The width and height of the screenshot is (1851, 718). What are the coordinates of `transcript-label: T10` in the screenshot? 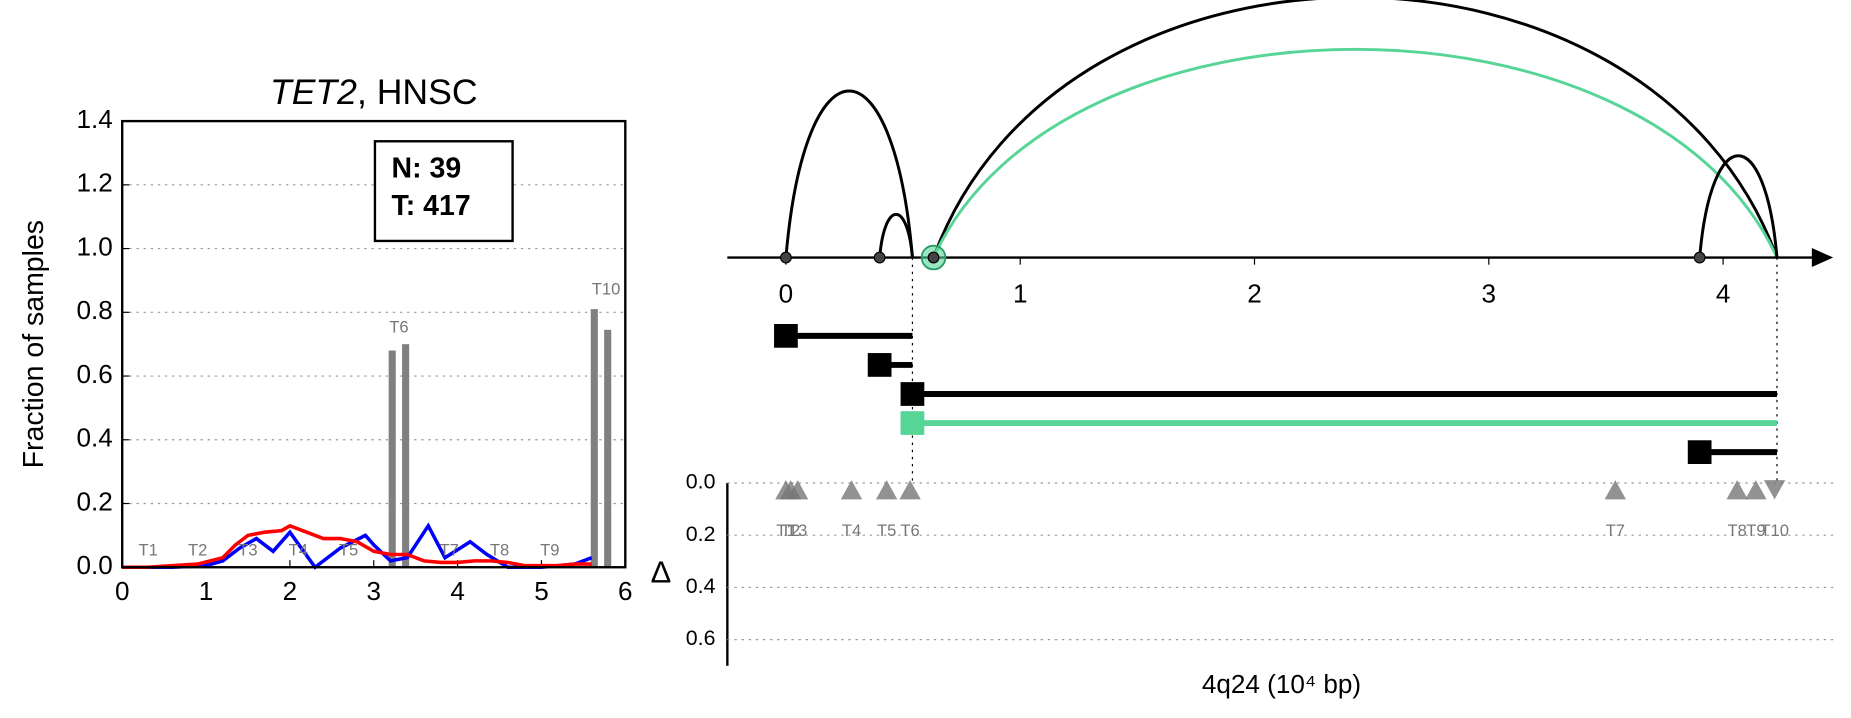 It's located at (606, 288).